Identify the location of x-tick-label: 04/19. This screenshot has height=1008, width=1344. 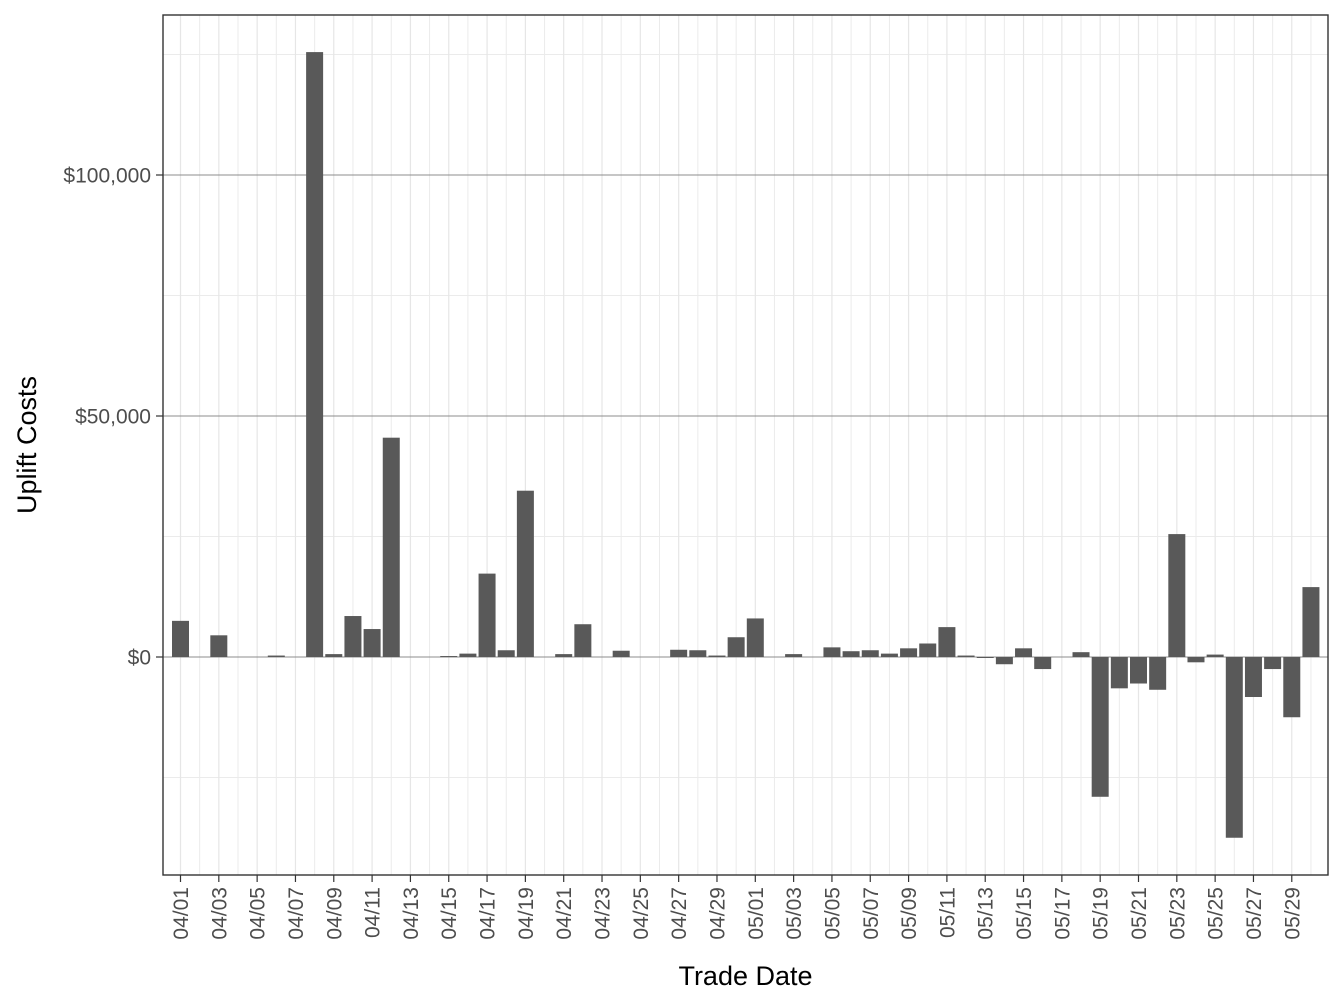
(526, 913).